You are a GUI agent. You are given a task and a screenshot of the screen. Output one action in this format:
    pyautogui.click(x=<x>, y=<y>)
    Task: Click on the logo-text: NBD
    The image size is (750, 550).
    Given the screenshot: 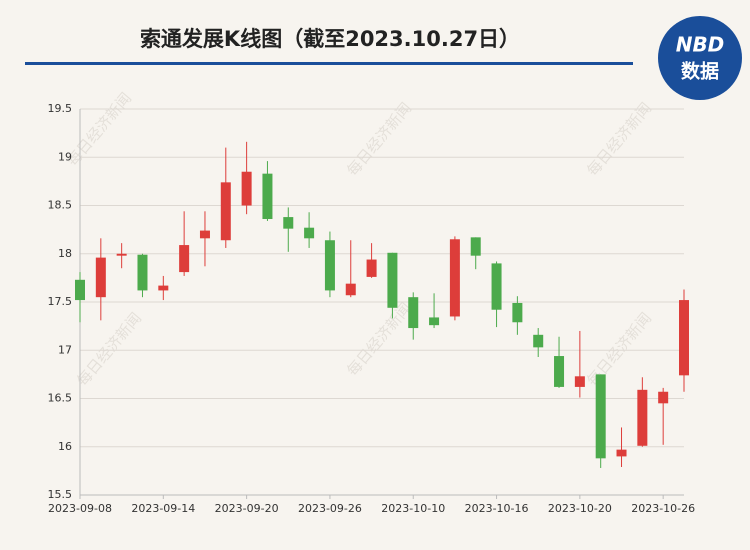 What is the action you would take?
    pyautogui.click(x=700, y=45)
    